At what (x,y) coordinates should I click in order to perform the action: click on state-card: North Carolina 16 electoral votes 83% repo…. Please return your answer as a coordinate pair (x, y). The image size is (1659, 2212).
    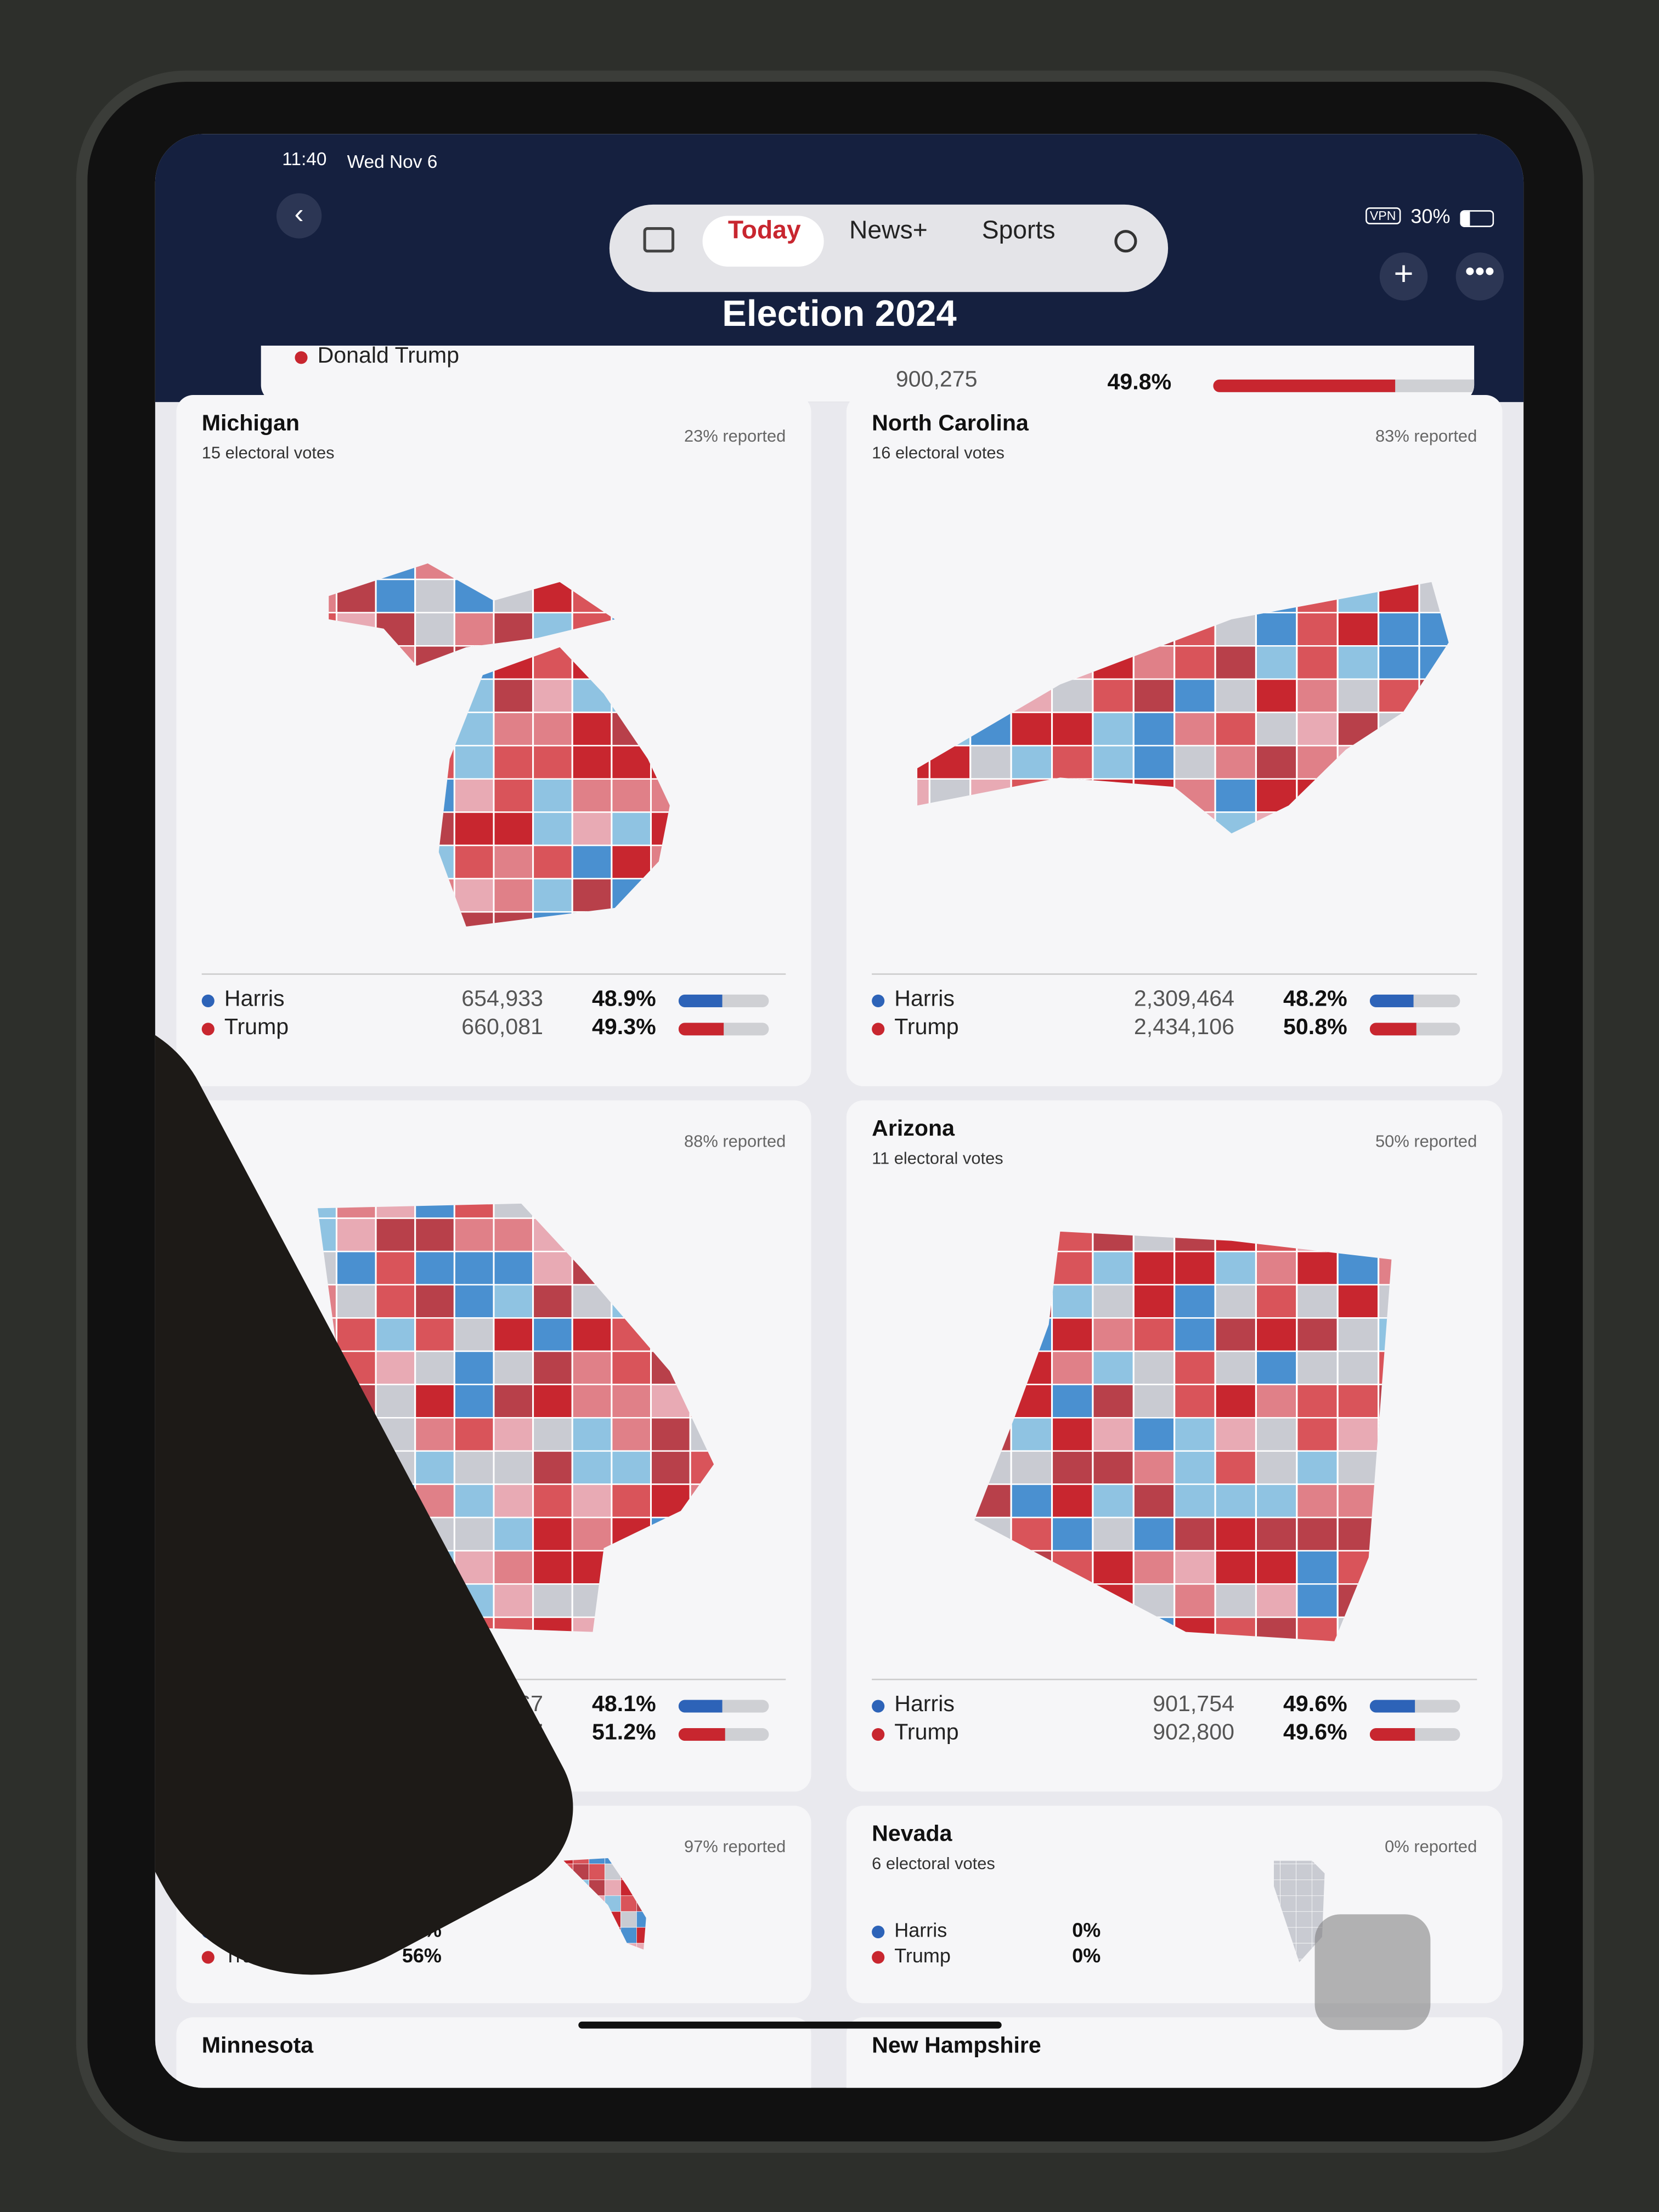
    Looking at the image, I should click on (1174, 740).